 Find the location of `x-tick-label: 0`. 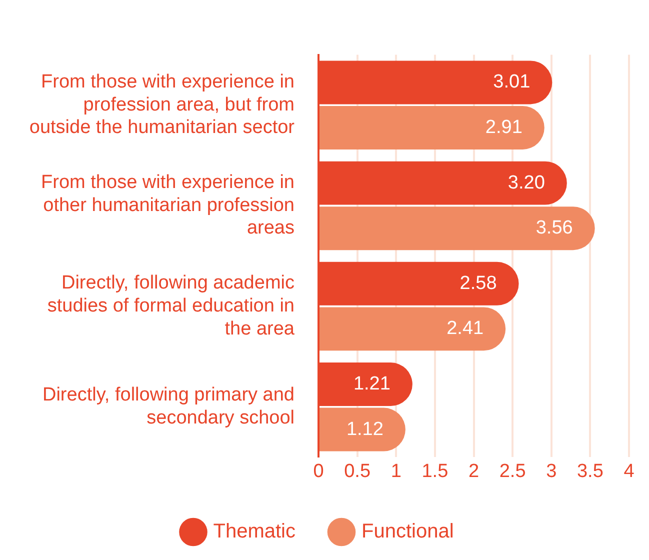

x-tick-label: 0 is located at coordinates (318, 471).